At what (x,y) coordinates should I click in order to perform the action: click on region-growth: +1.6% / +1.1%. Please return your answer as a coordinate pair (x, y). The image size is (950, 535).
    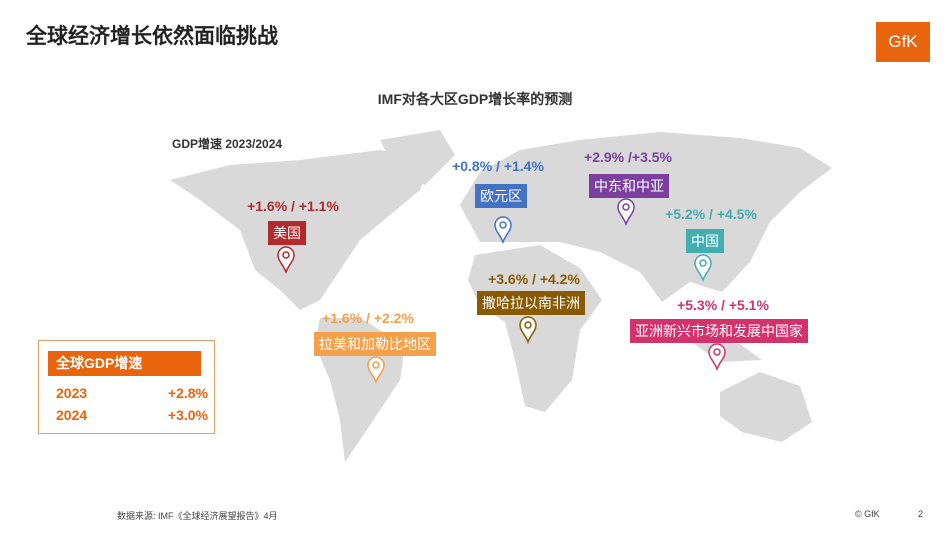
    Looking at the image, I should click on (293, 206).